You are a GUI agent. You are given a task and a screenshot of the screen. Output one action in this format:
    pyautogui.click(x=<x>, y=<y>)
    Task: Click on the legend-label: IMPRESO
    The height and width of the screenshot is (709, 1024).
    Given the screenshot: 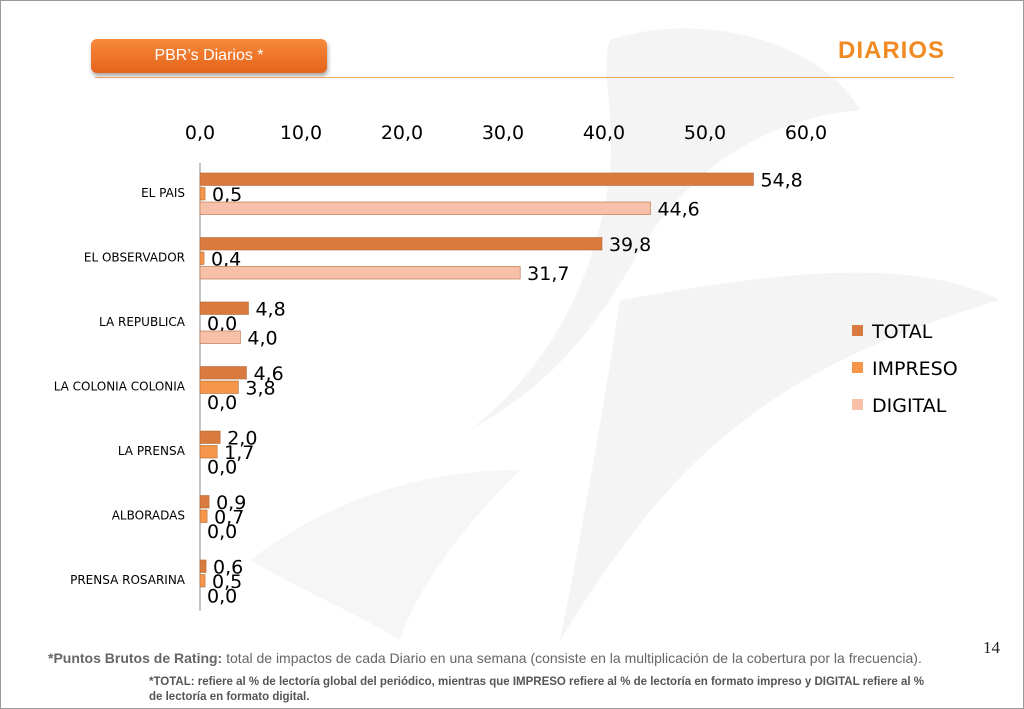 What is the action you would take?
    pyautogui.click(x=915, y=369)
    